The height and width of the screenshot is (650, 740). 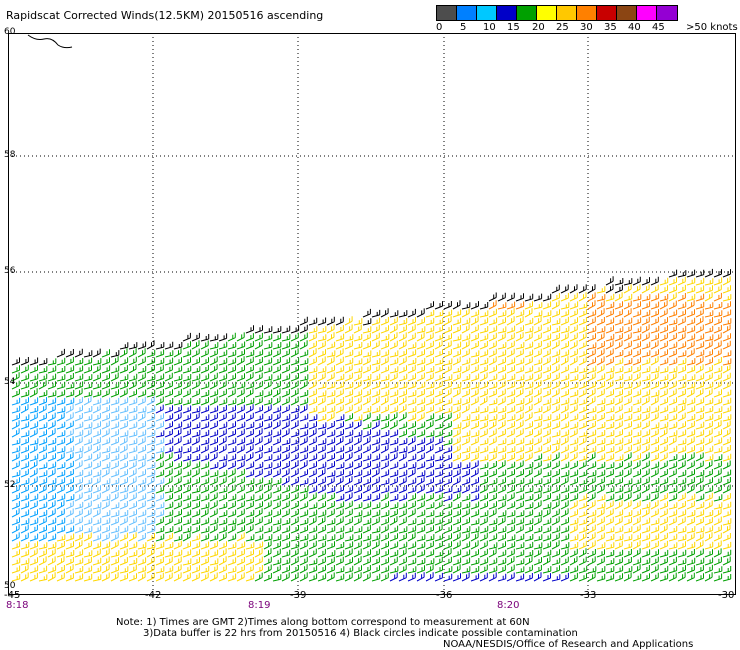 What do you see at coordinates (658, 27) in the screenshot?
I see `legend-label: 45` at bounding box center [658, 27].